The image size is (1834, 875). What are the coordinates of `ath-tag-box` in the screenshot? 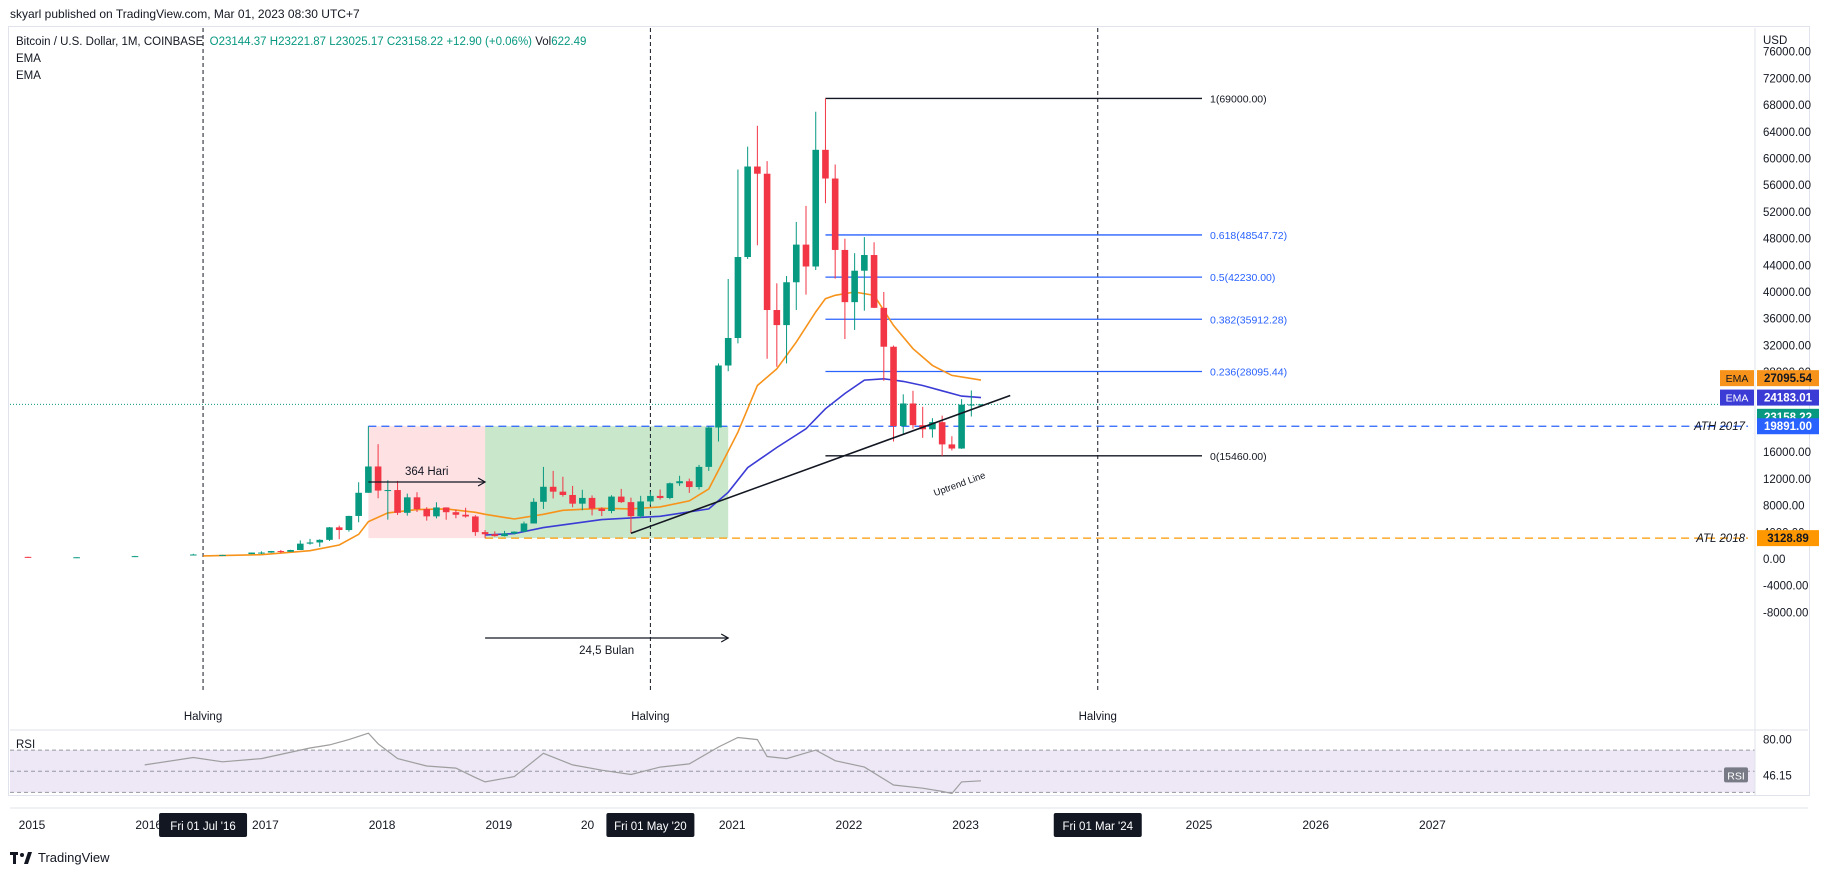 It's located at (1788, 426).